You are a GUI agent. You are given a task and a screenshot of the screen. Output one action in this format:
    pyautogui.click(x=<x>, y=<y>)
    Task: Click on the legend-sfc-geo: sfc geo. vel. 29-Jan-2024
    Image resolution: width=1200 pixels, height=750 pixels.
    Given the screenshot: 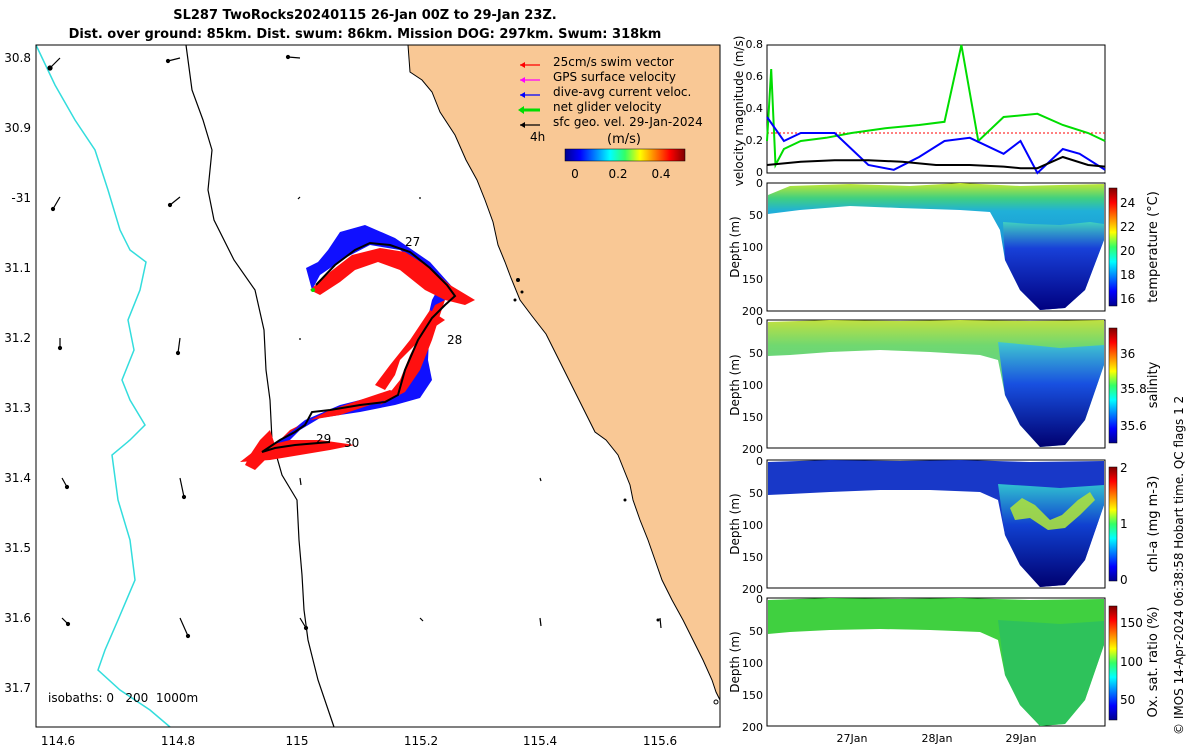 What is the action you would take?
    pyautogui.click(x=628, y=122)
    